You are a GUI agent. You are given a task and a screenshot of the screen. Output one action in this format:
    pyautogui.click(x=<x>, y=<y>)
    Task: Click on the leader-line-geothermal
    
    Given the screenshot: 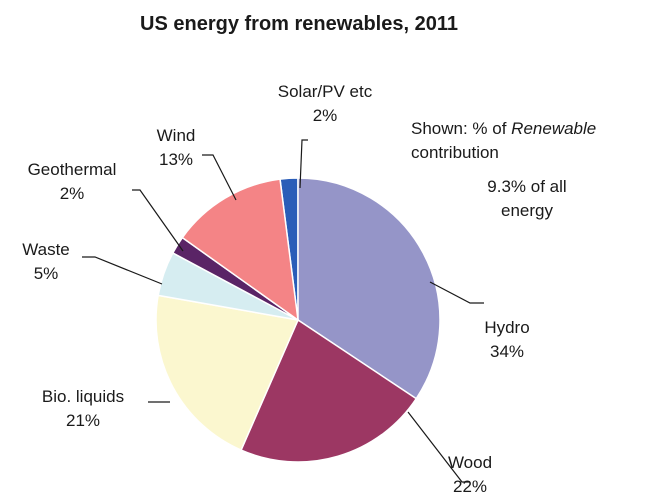 What is the action you would take?
    pyautogui.click(x=158, y=220)
    